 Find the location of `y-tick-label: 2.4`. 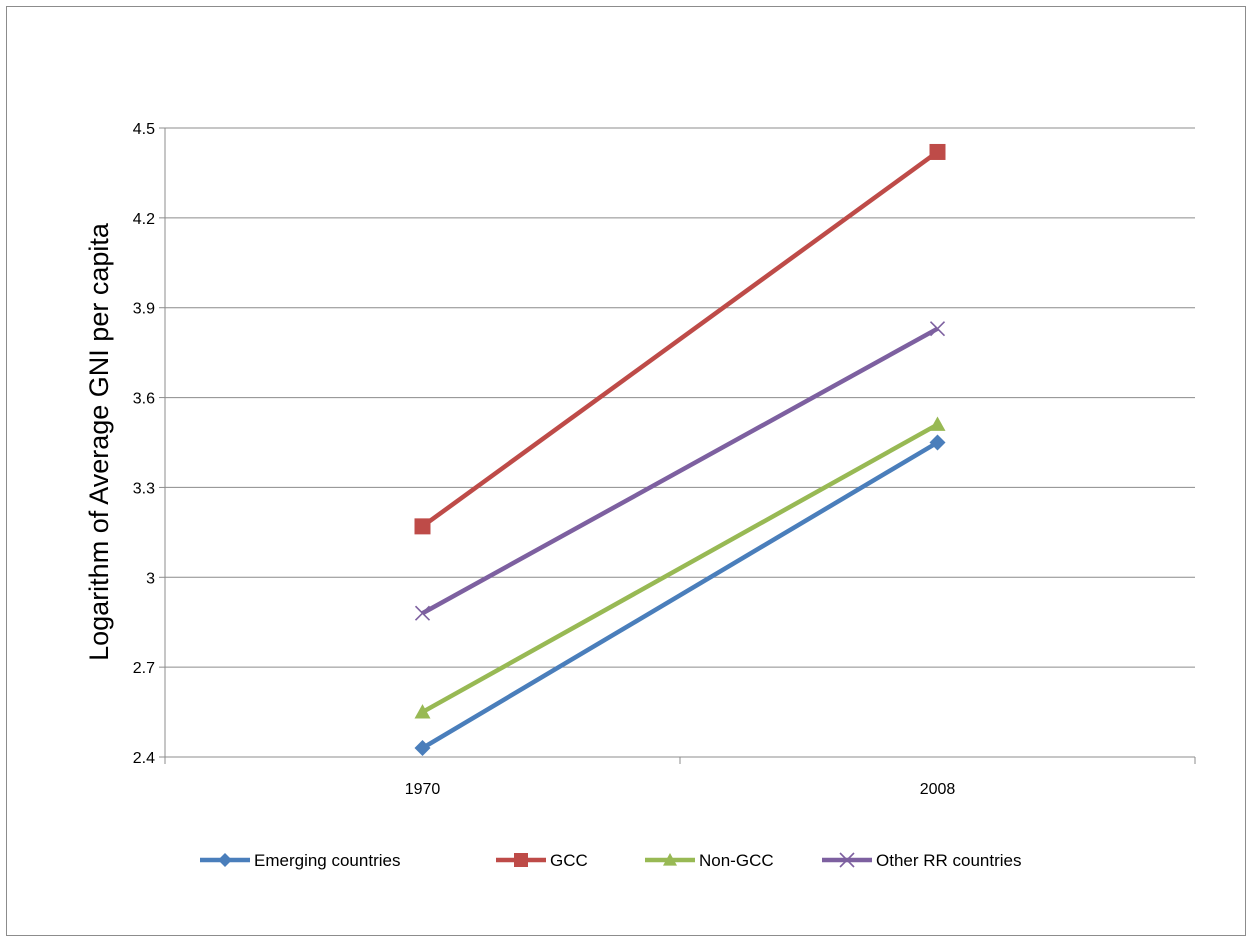

y-tick-label: 2.4 is located at coordinates (144, 758).